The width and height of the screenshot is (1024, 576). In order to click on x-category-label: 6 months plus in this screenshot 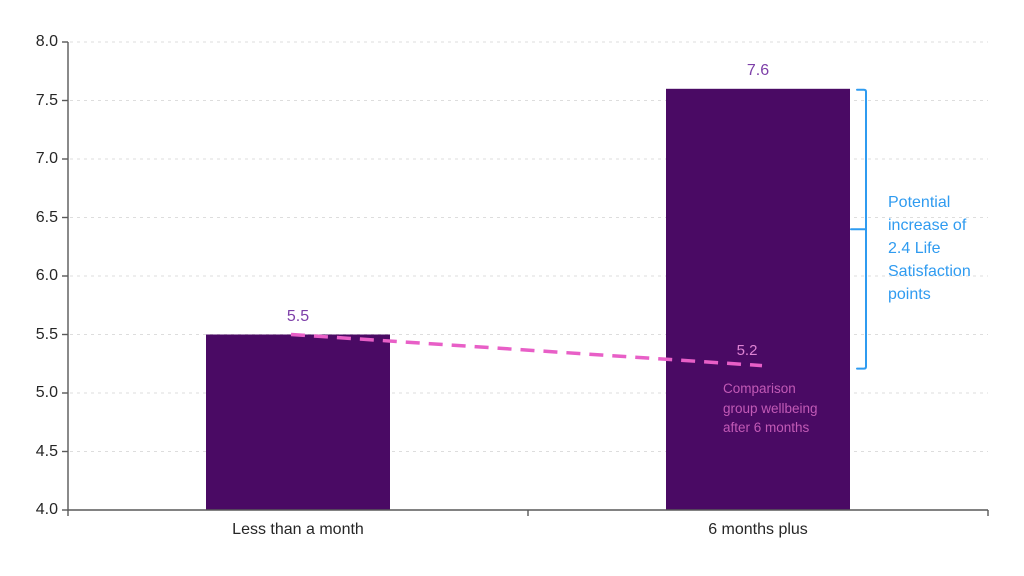, I will do `click(758, 529)`.